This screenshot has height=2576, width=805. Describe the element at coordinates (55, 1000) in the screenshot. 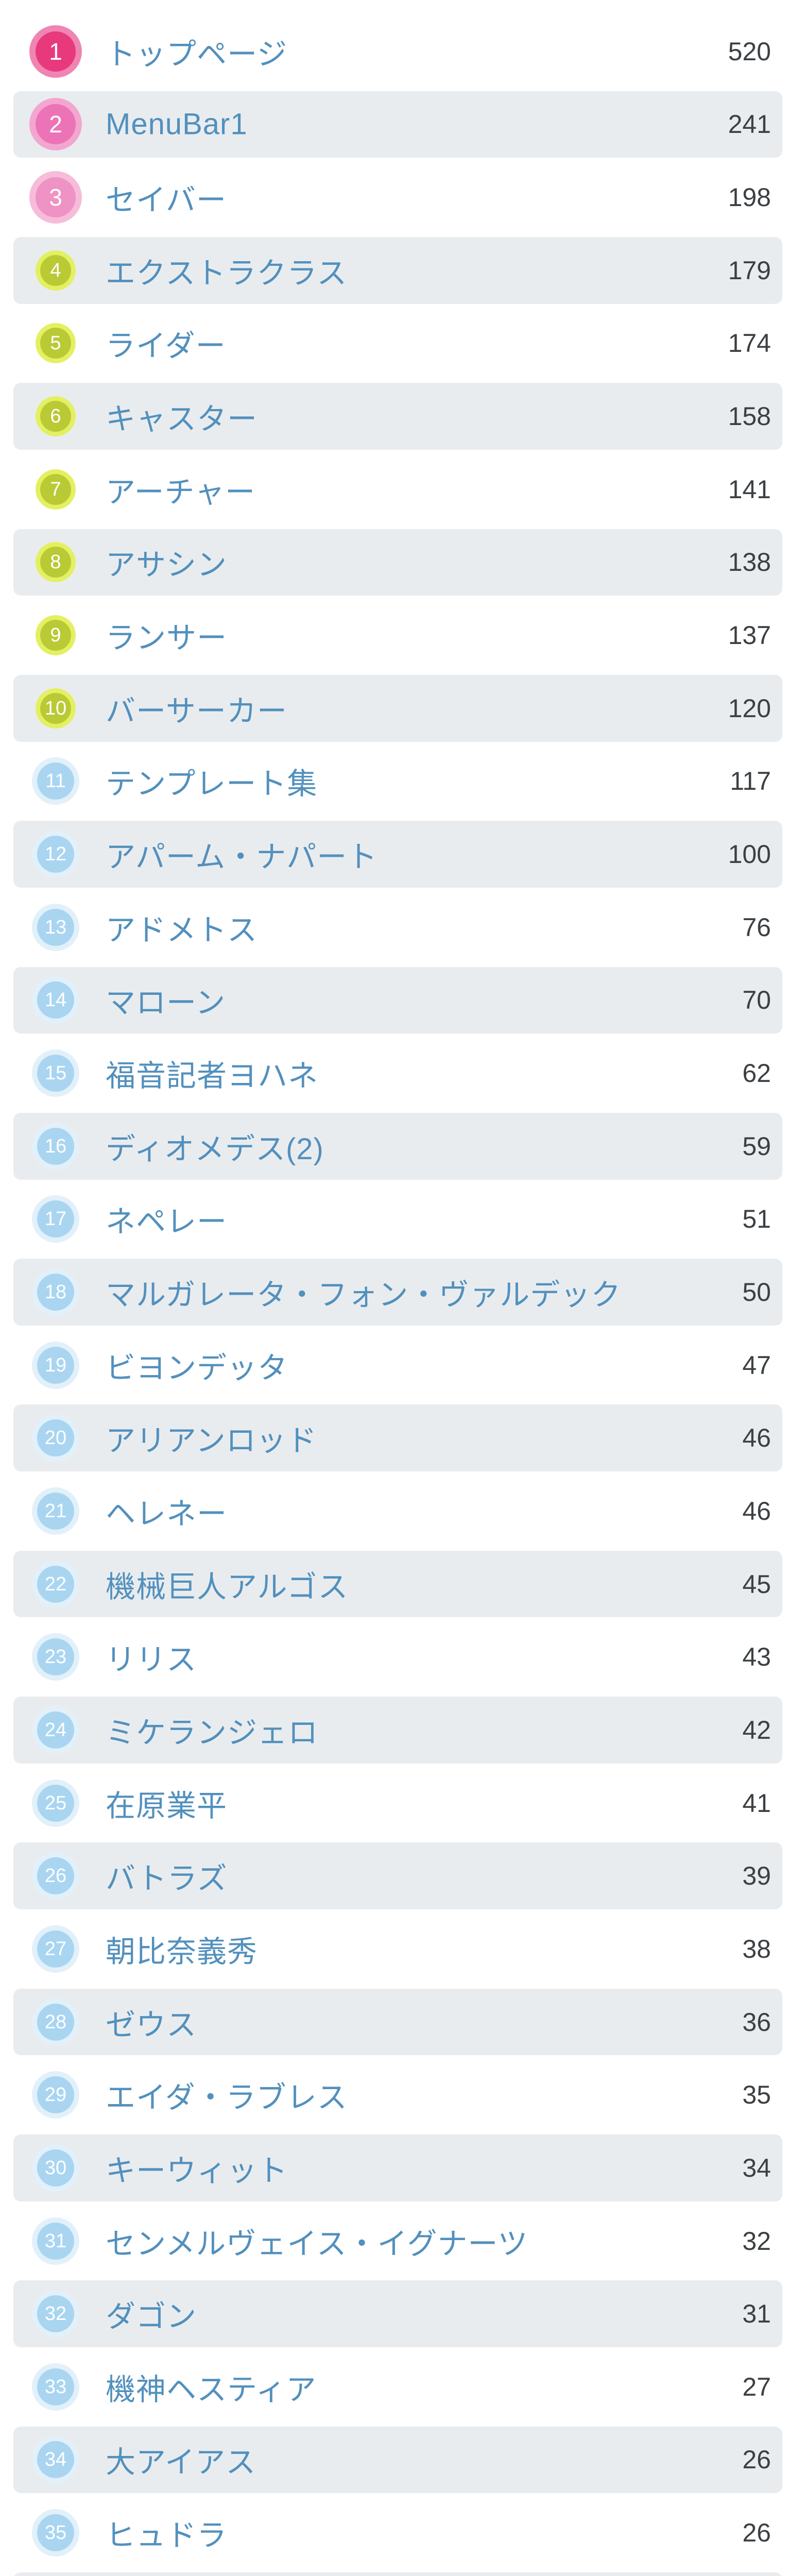

I see `rank-badge: 14` at that location.